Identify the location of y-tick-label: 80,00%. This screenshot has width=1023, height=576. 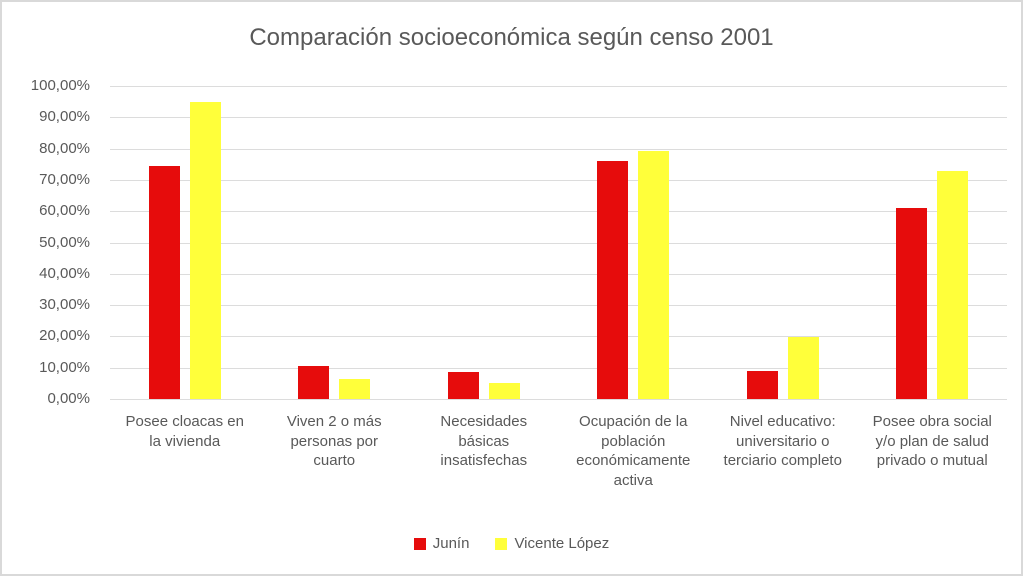
(64, 148).